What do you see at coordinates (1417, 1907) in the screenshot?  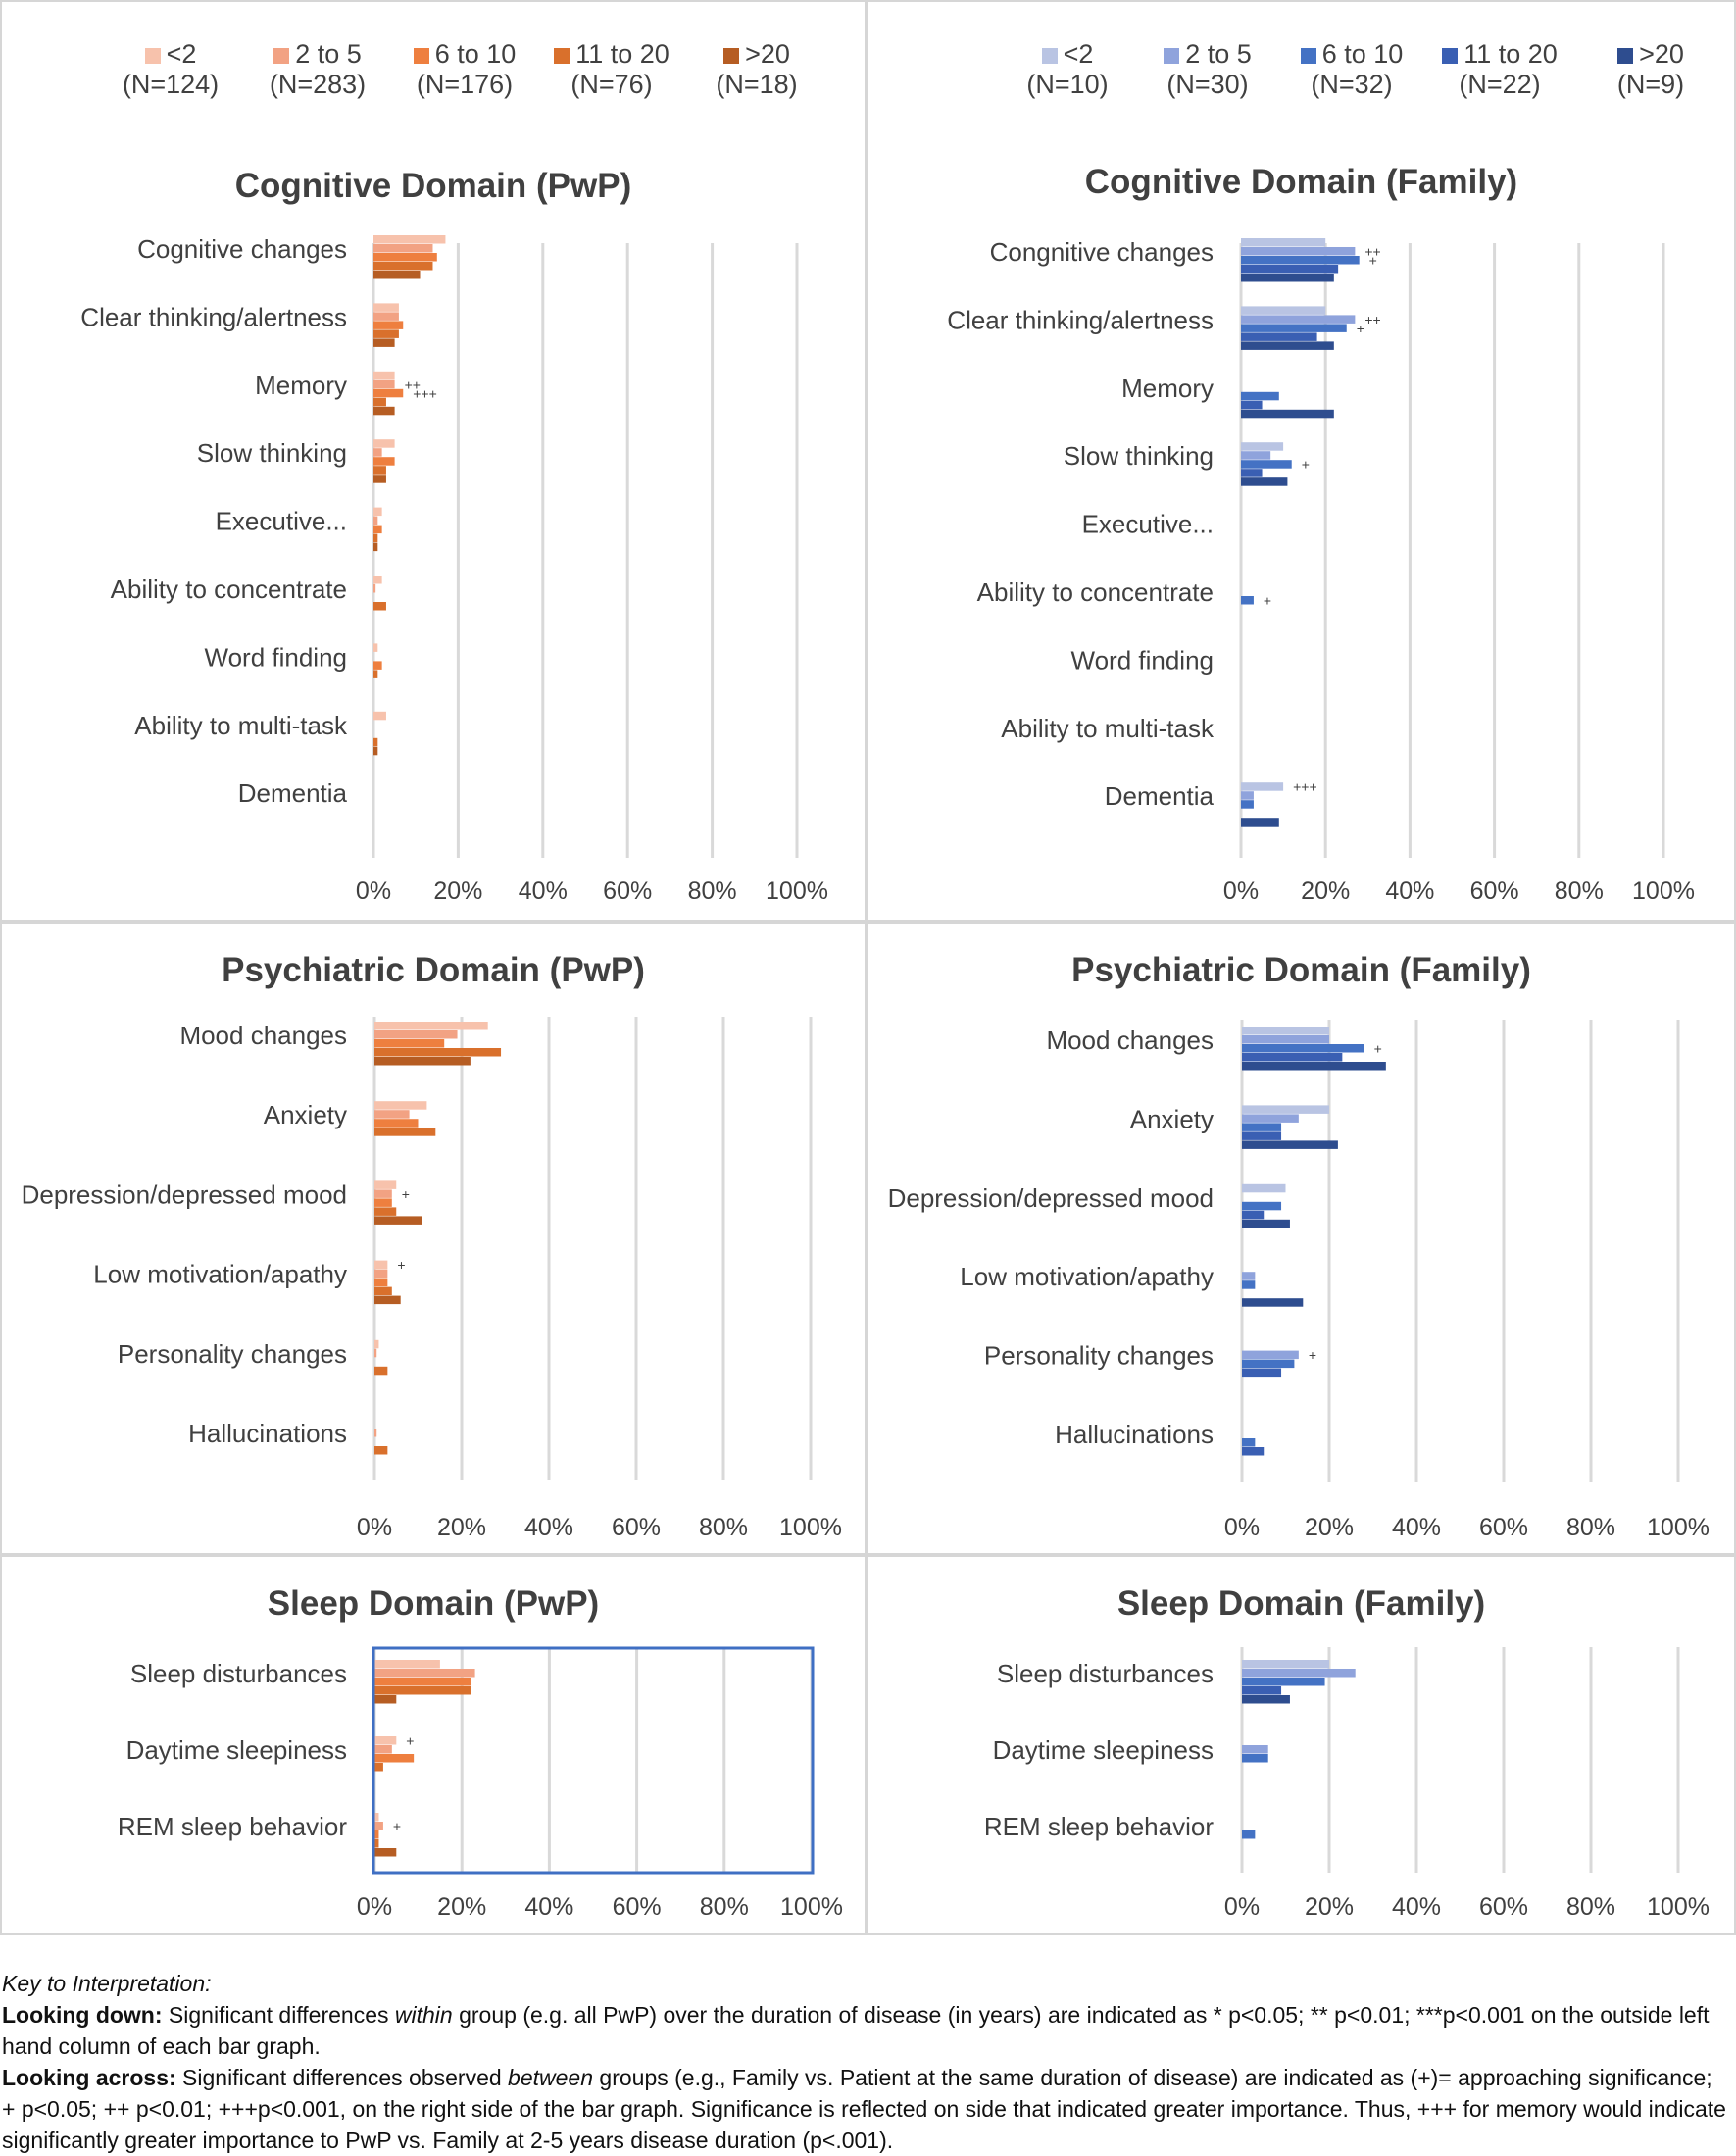 I see `x-tick-label: 40%` at bounding box center [1417, 1907].